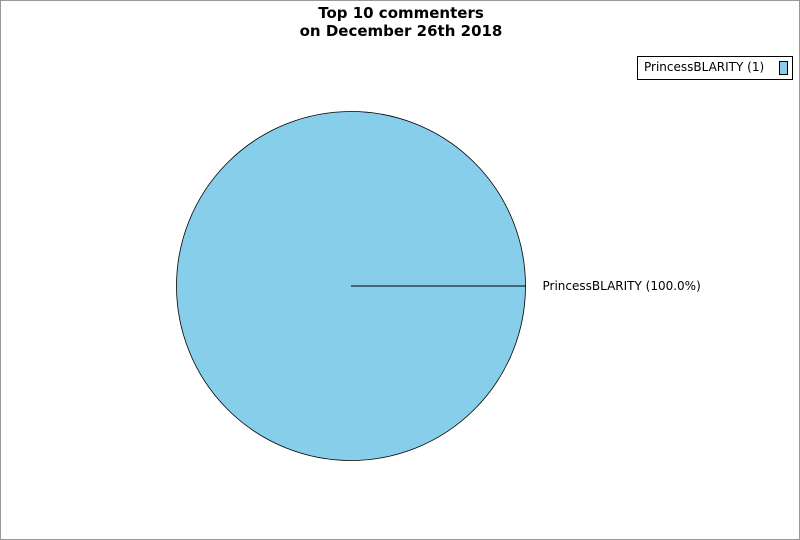  I want to click on slice-label: PrincessBLARITY (100.0%), so click(622, 286).